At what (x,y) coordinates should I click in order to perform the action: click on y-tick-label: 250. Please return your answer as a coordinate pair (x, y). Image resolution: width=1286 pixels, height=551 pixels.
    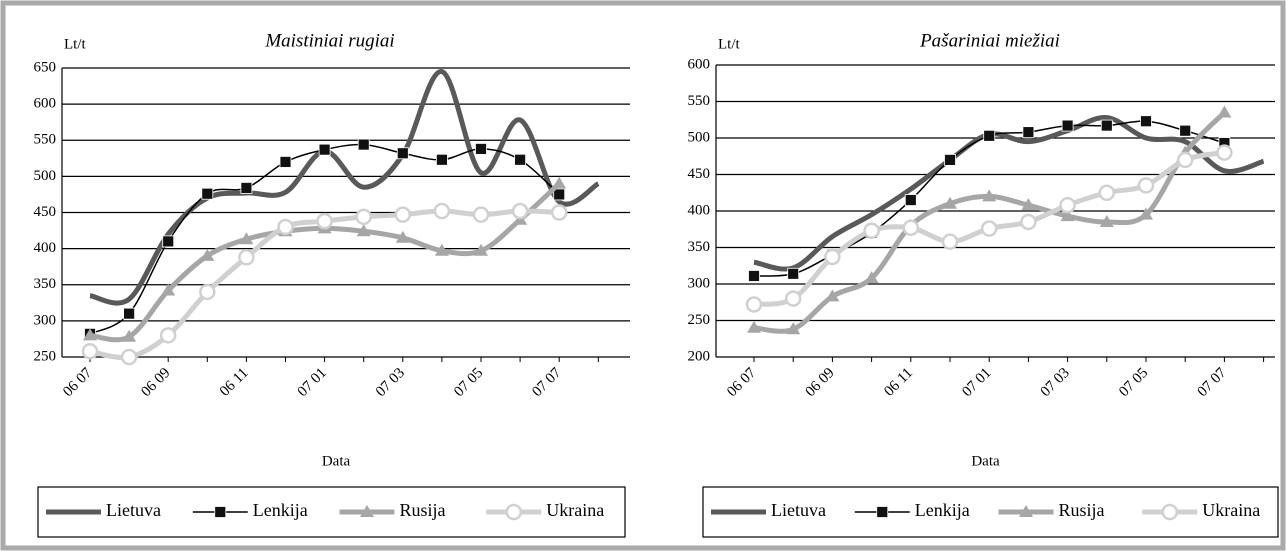
    Looking at the image, I should click on (699, 320).